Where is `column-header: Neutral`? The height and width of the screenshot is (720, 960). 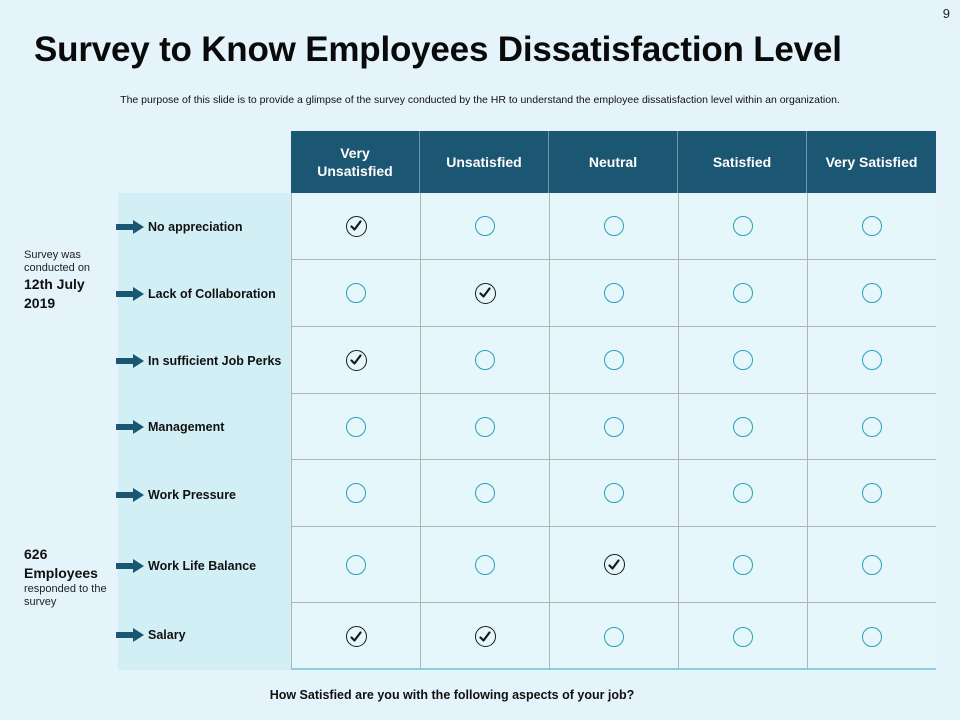 column-header: Neutral is located at coordinates (613, 162).